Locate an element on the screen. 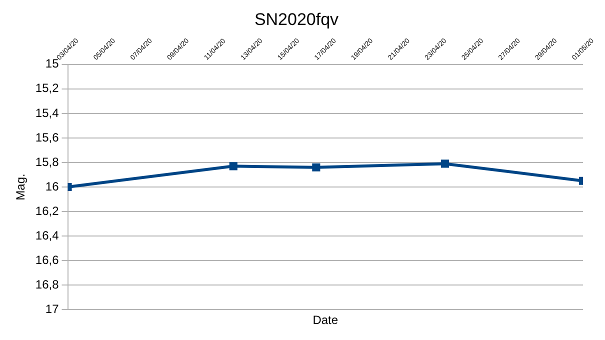  y-tick-label: 16,4 is located at coordinates (47, 235).